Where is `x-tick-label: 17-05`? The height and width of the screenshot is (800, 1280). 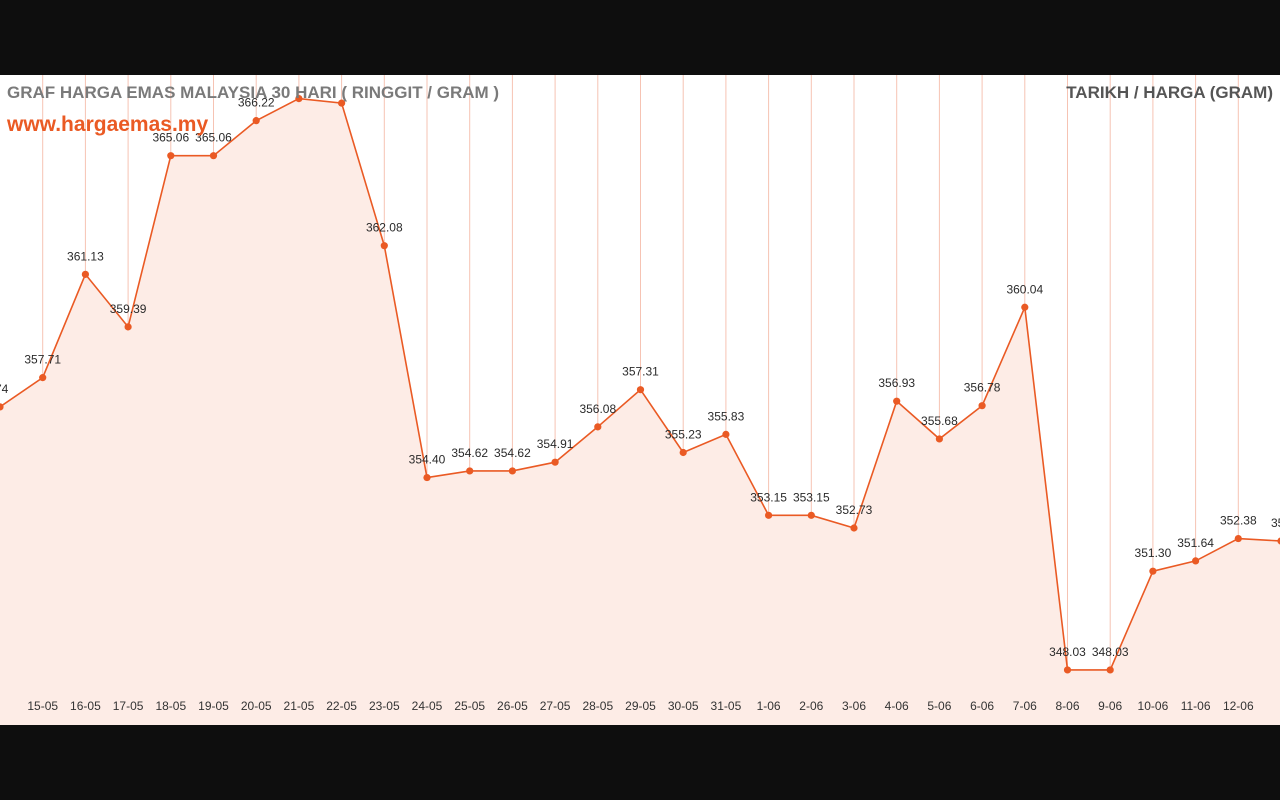
x-tick-label: 17-05 is located at coordinates (128, 706).